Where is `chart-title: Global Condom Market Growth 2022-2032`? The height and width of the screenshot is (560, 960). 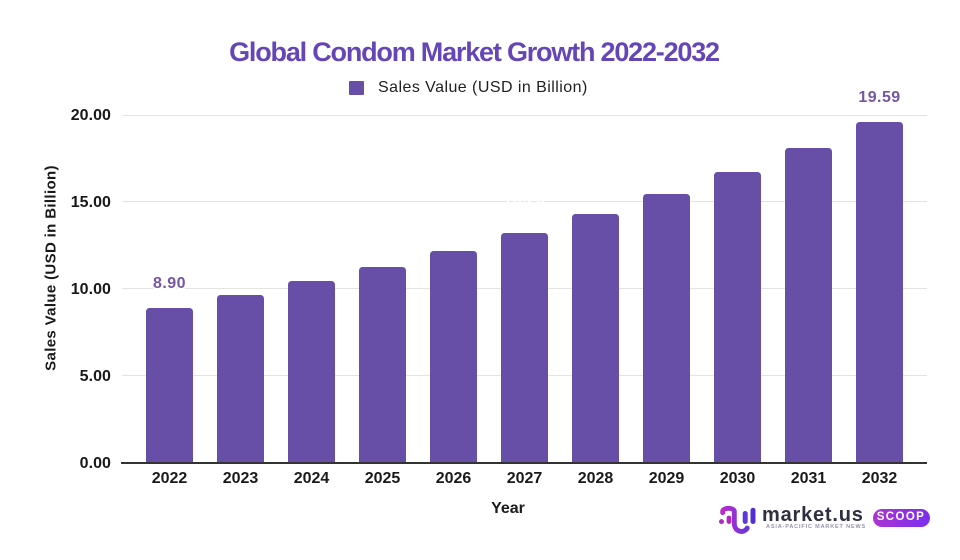 chart-title: Global Condom Market Growth 2022-2032 is located at coordinates (474, 51).